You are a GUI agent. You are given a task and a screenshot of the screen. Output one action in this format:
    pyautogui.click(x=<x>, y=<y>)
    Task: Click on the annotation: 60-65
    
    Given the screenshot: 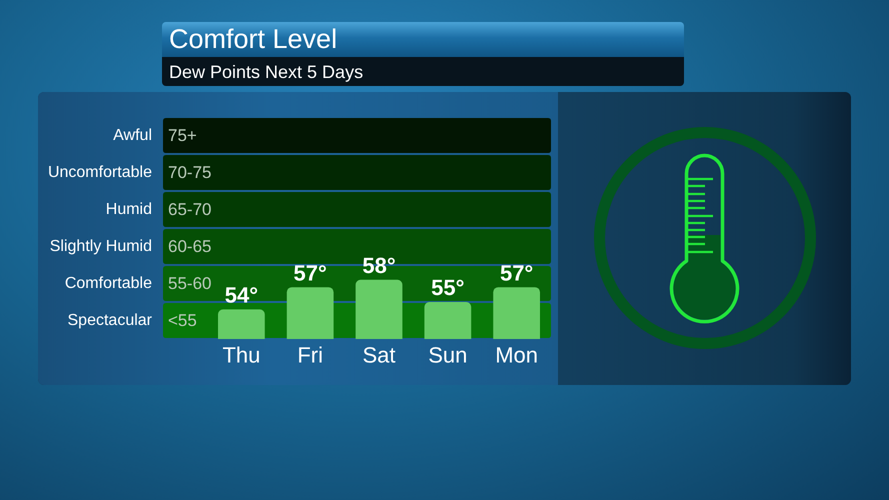 What is the action you would take?
    pyautogui.click(x=190, y=246)
    